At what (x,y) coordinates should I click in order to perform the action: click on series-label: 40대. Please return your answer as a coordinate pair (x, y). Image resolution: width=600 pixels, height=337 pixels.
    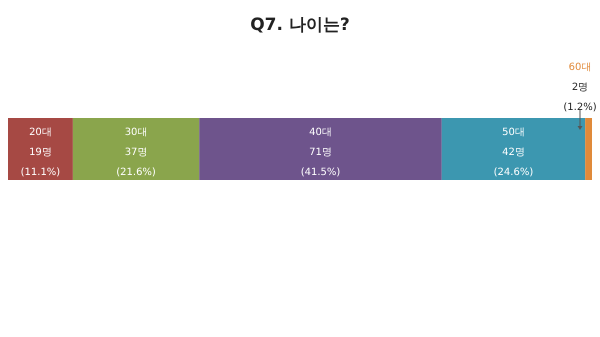
    Looking at the image, I should click on (320, 132).